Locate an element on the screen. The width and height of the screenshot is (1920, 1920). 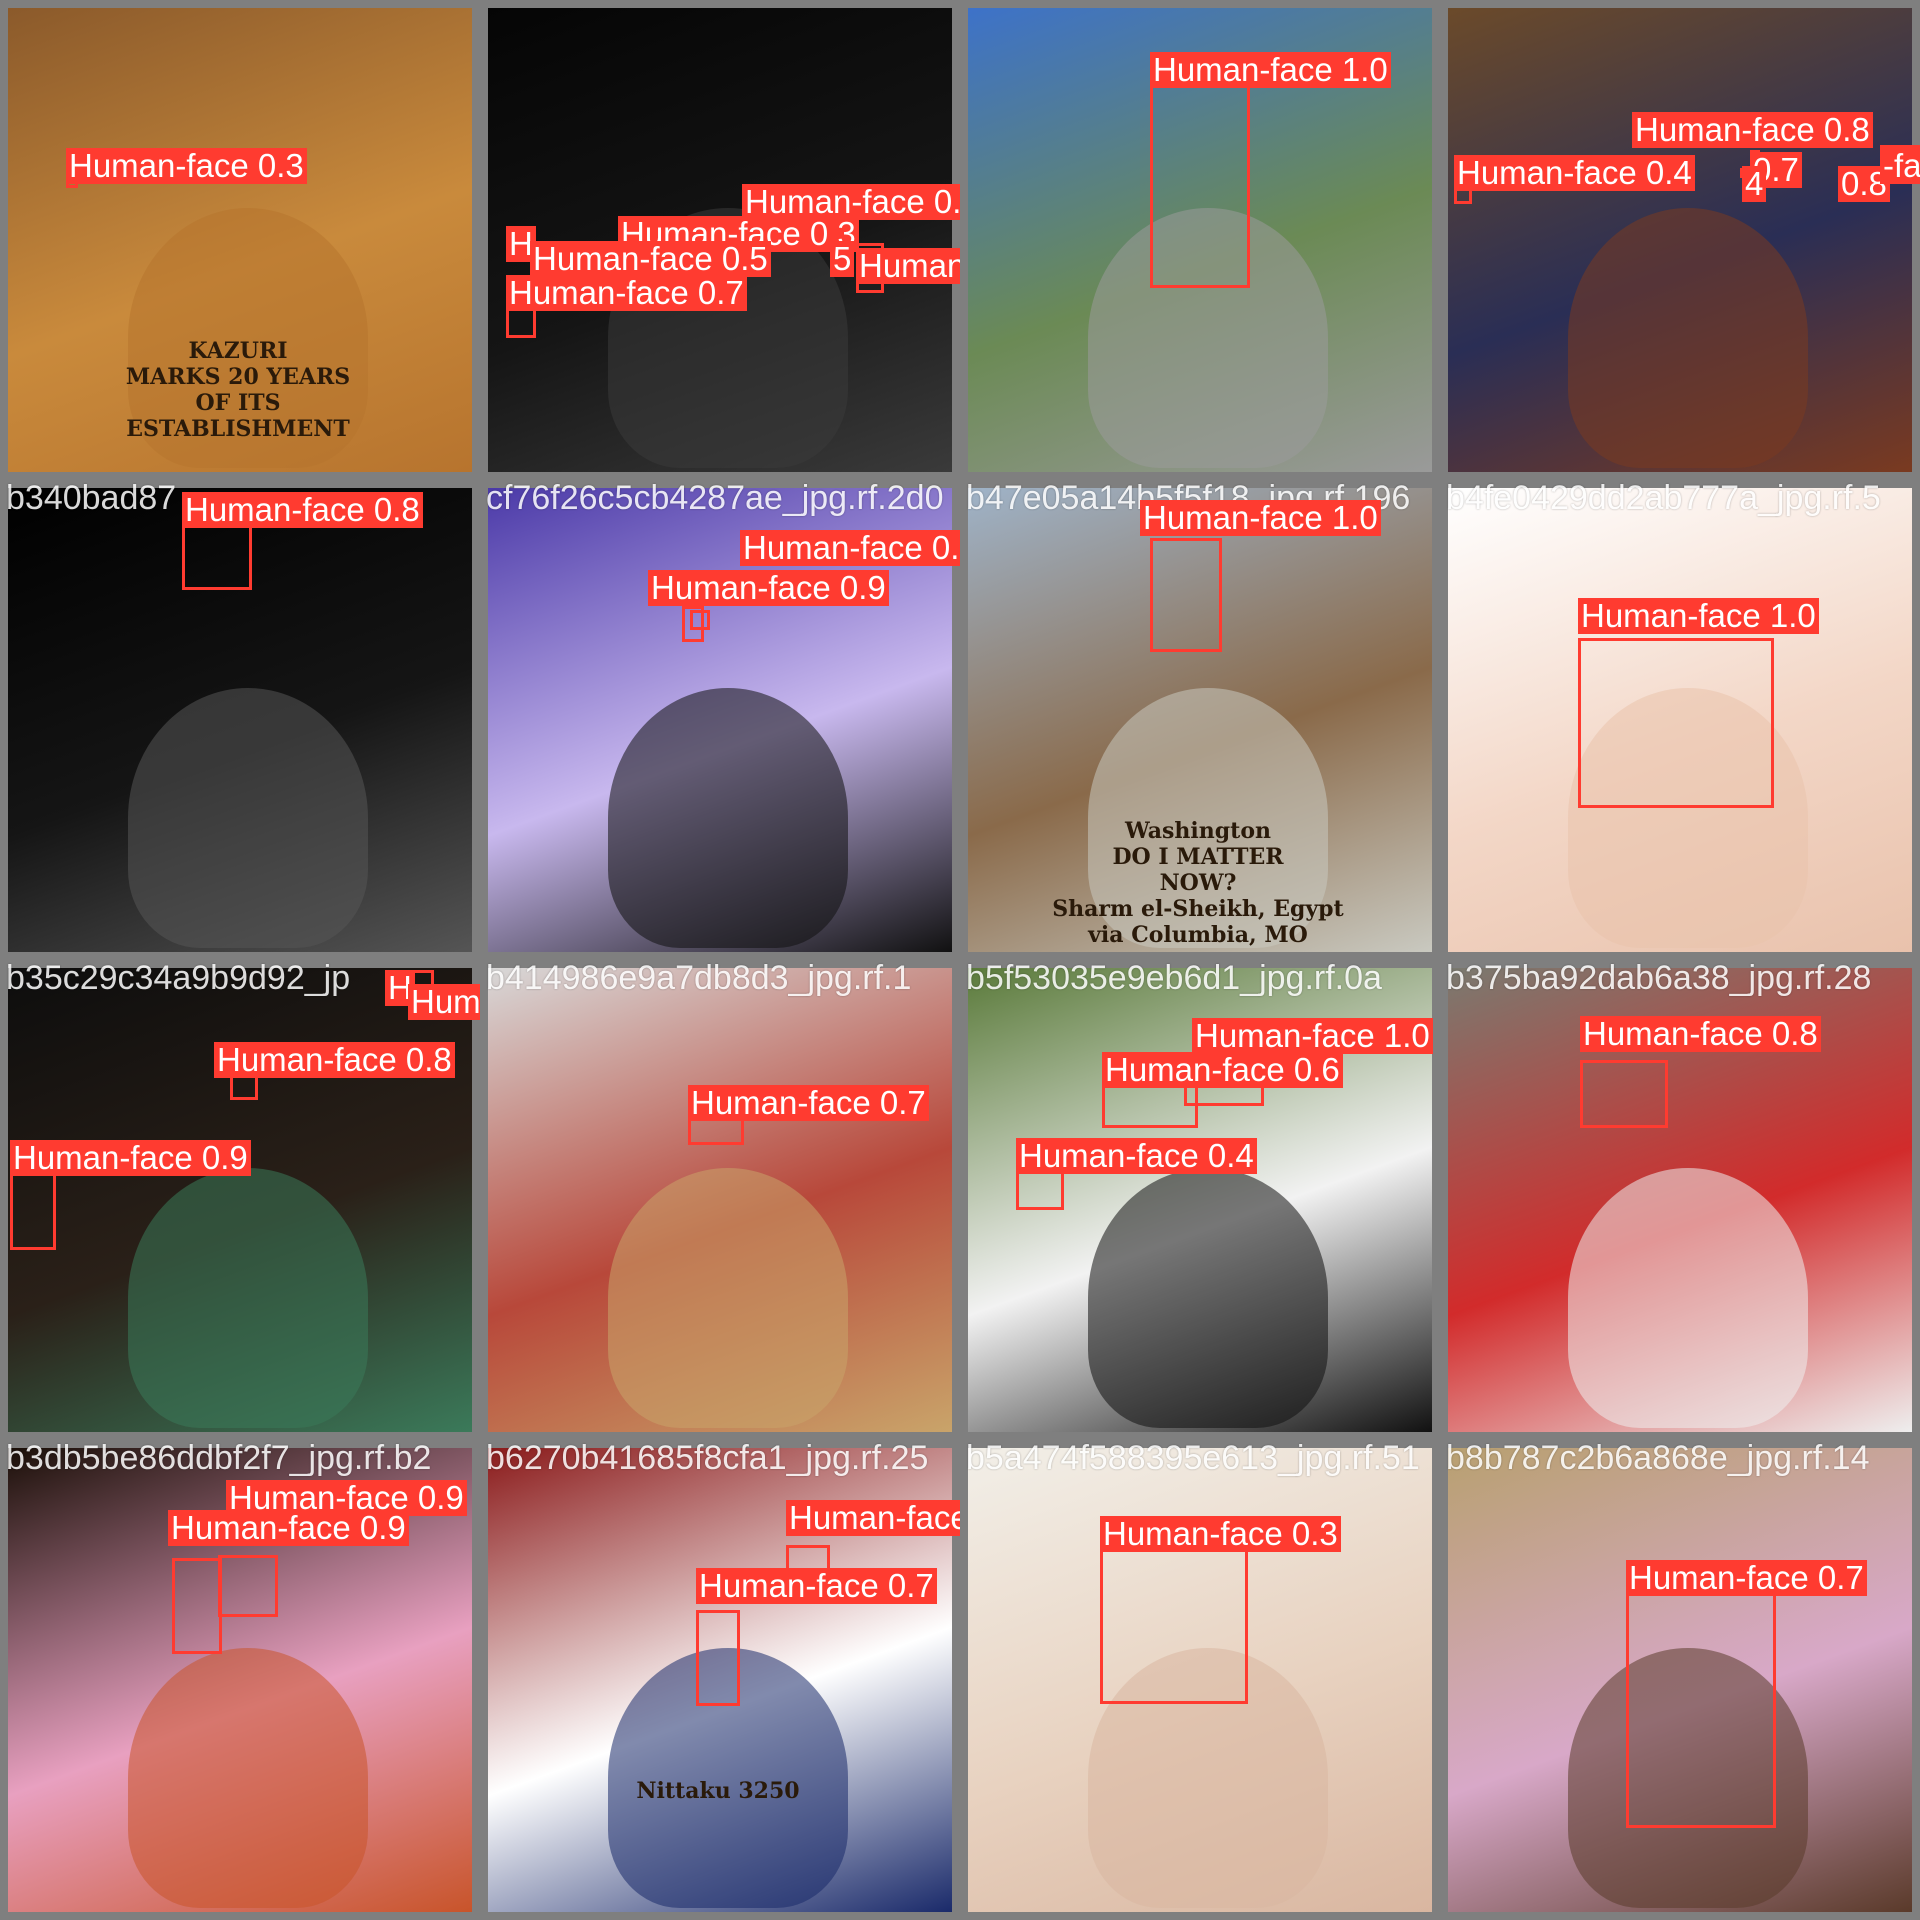
image-filename: b5a474f588395e613_jpg.rf.51 is located at coordinates (1193, 1458).